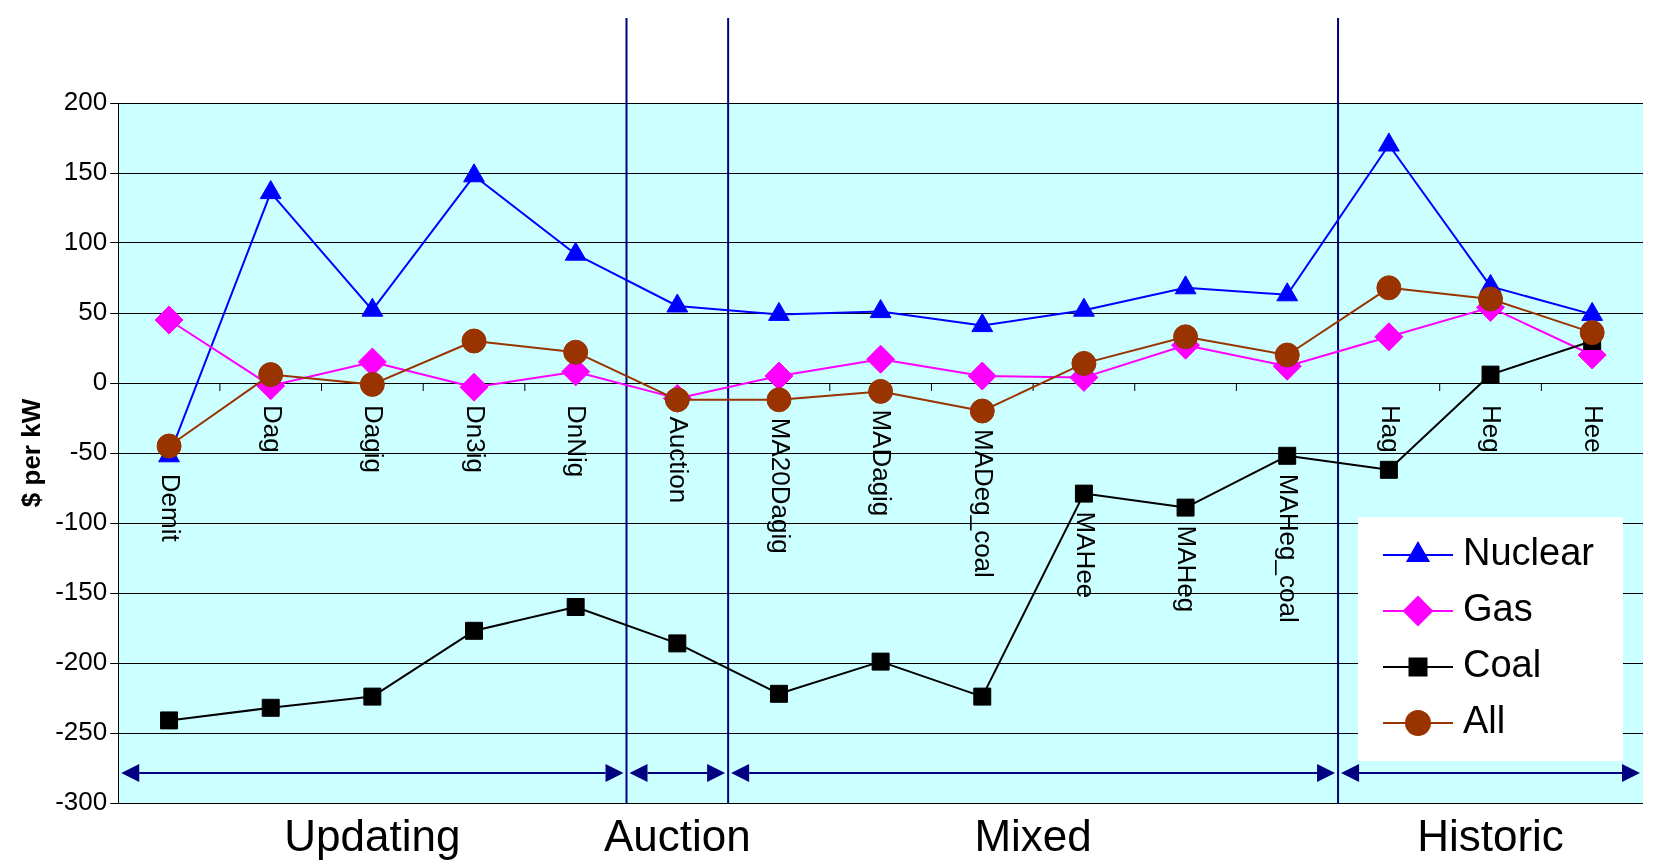 This screenshot has height=865, width=1667. What do you see at coordinates (1490, 836) in the screenshot?
I see `band-label: Historic` at bounding box center [1490, 836].